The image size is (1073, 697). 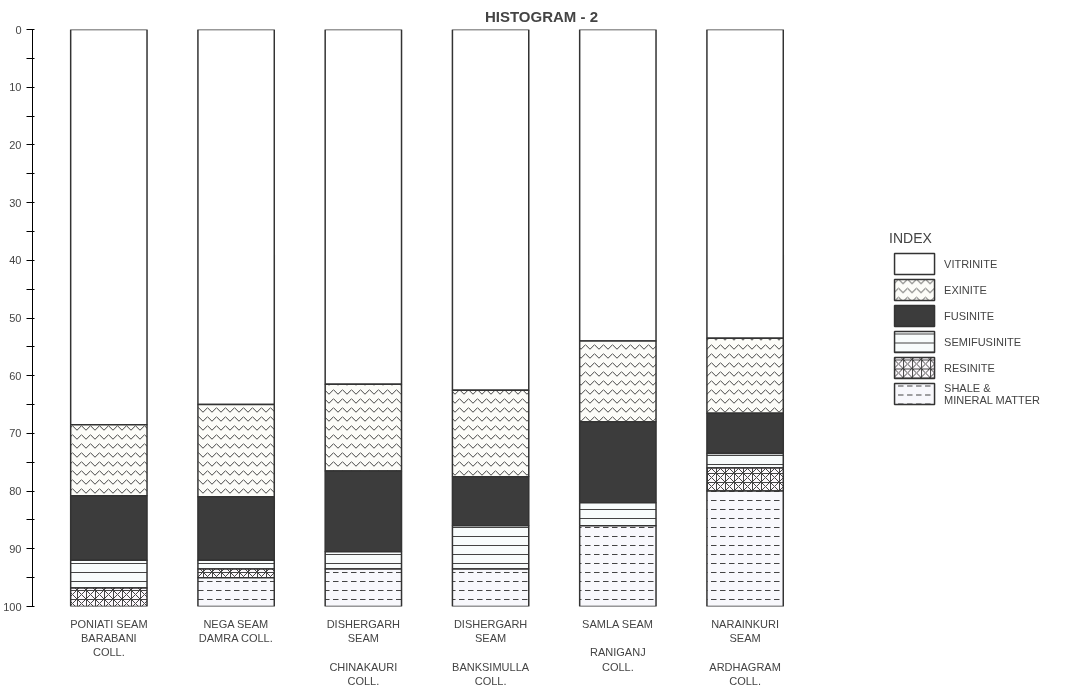 What do you see at coordinates (109, 638) in the screenshot?
I see `x-tick-label: PONIATI SEAM BARABANI COLL.` at bounding box center [109, 638].